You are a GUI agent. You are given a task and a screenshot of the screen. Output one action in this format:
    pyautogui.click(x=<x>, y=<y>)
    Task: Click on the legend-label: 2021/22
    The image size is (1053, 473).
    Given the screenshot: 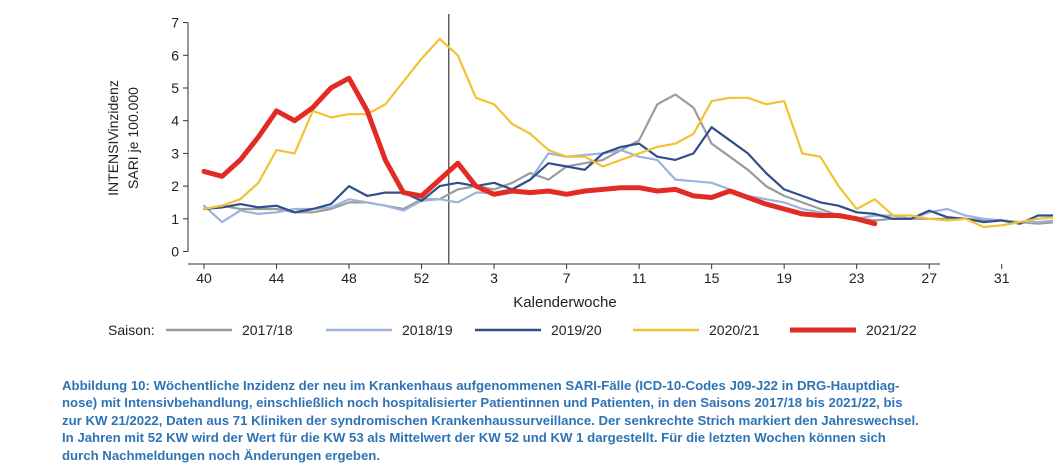 What is the action you would take?
    pyautogui.click(x=891, y=330)
    